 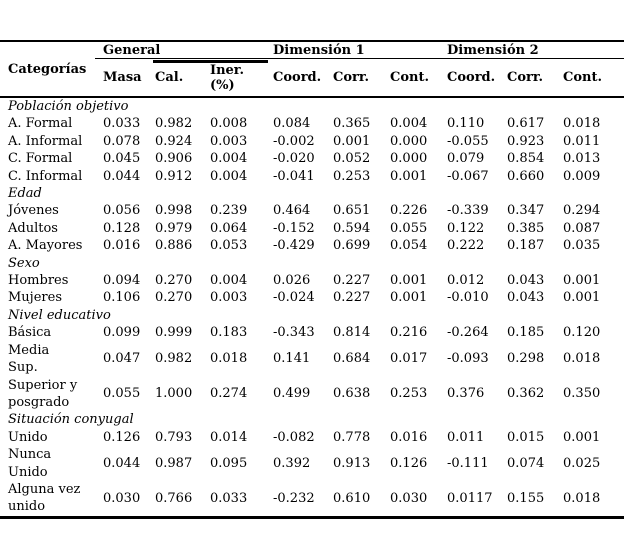 What do you see at coordinates (38, 281) in the screenshot?
I see `row-label: Hombres` at bounding box center [38, 281].